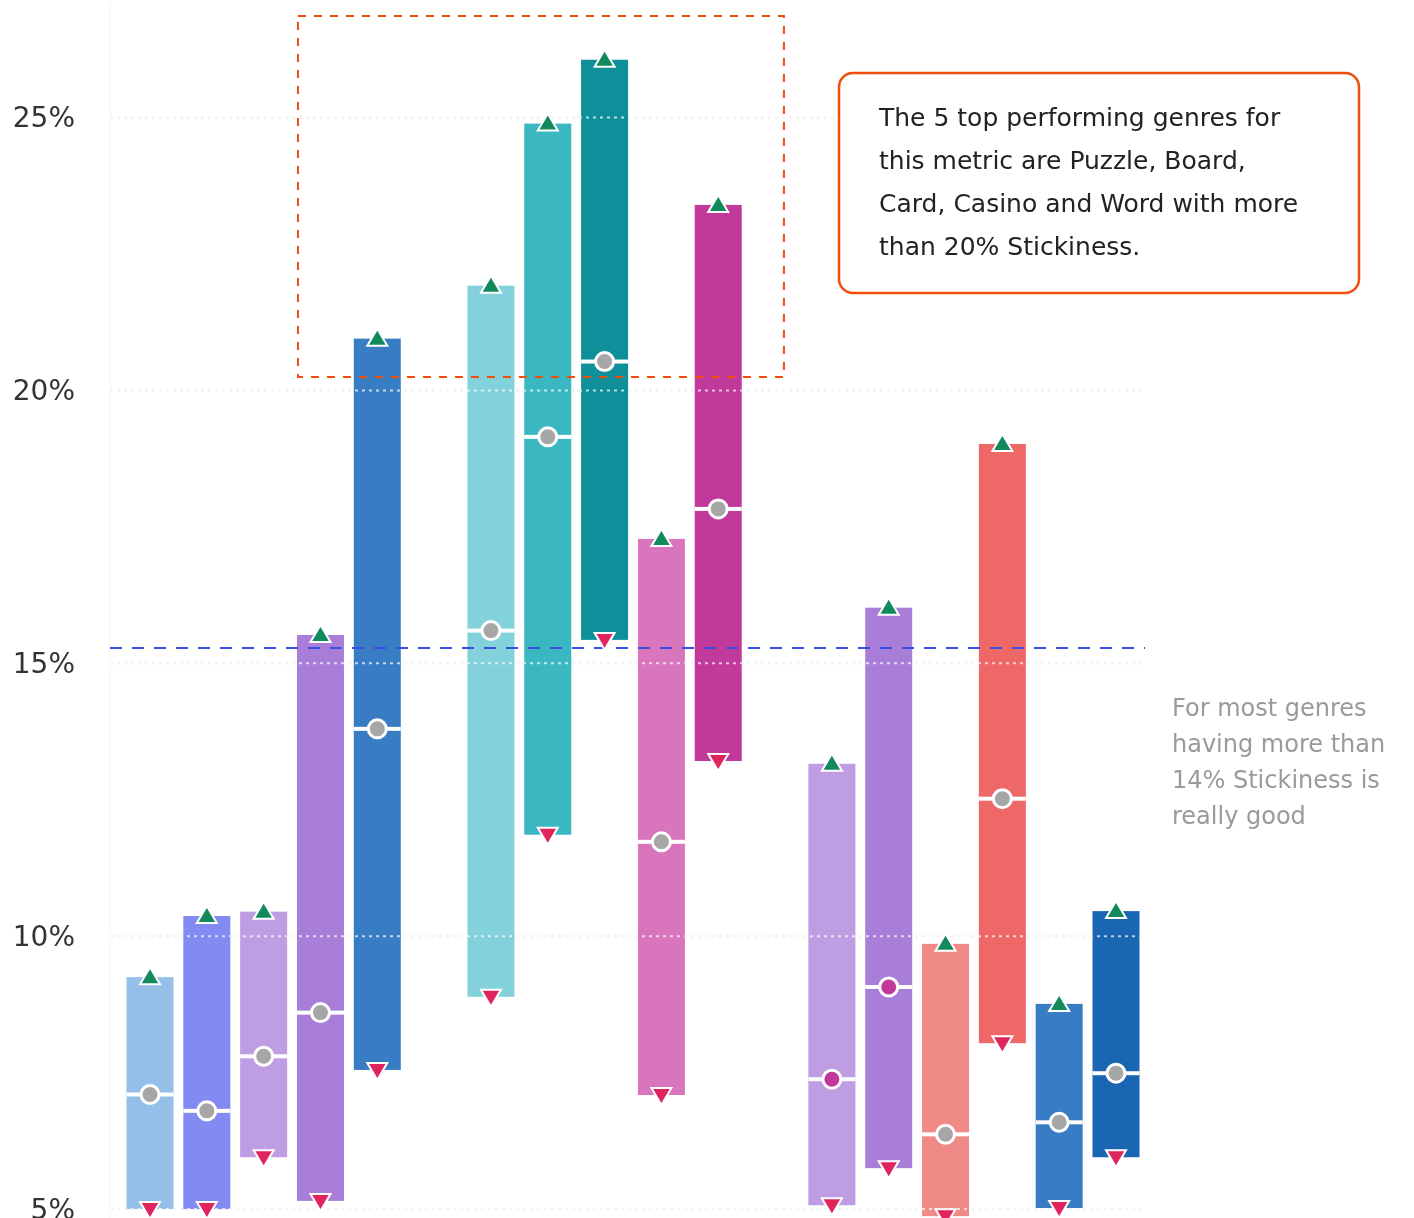 This screenshot has height=1218, width=1414. What do you see at coordinates (43, 391) in the screenshot?
I see `y-tick-label: 20%` at bounding box center [43, 391].